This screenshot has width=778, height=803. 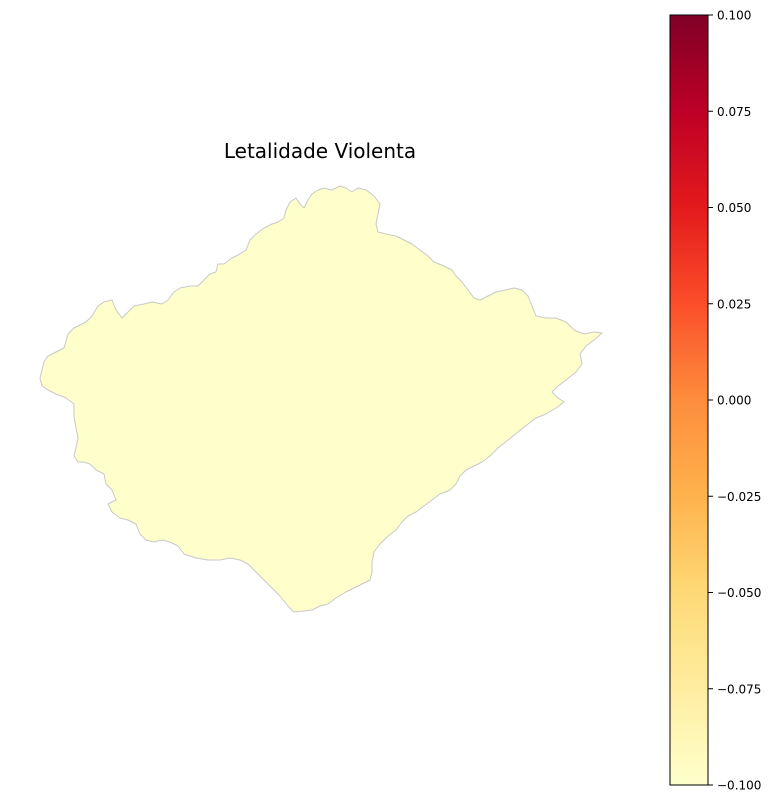 I want to click on colorbar-tick-label: −0.100, so click(x=739, y=786).